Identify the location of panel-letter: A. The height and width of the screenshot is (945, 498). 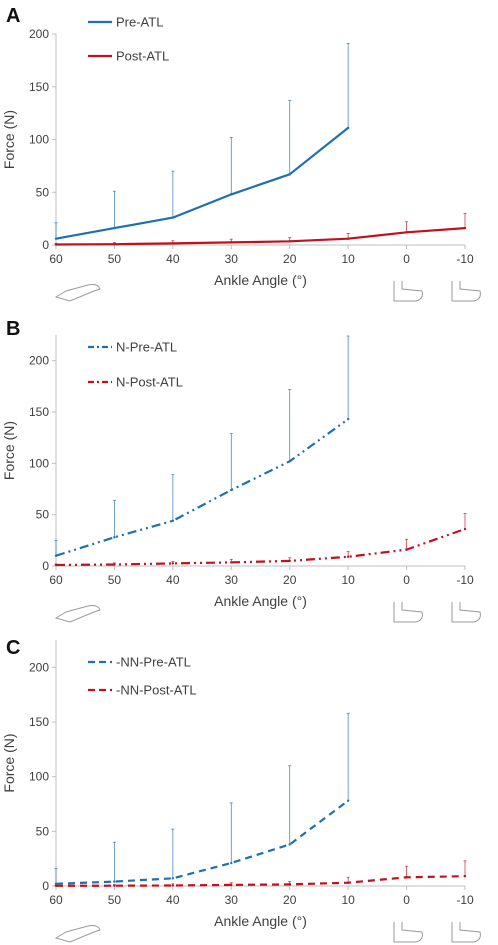
(13, 16).